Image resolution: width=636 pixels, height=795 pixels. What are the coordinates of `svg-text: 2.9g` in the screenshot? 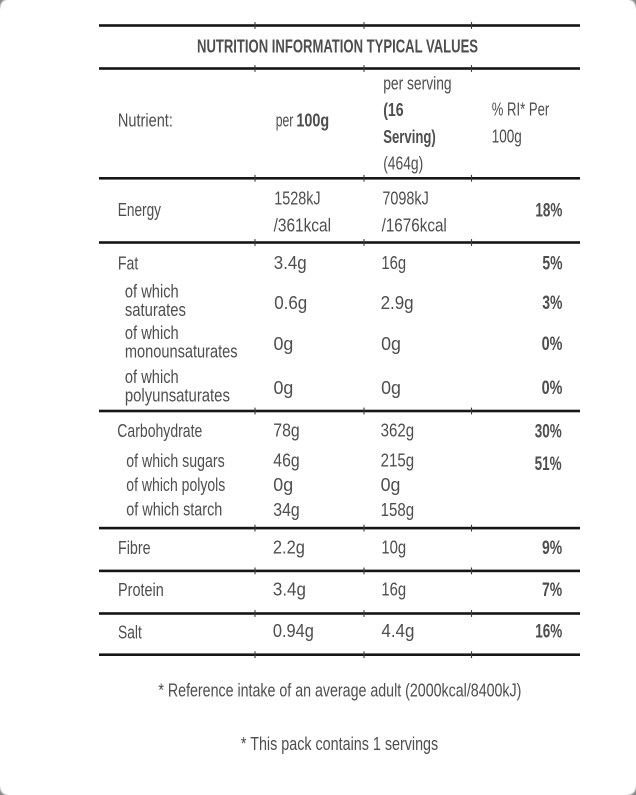 It's located at (397, 303).